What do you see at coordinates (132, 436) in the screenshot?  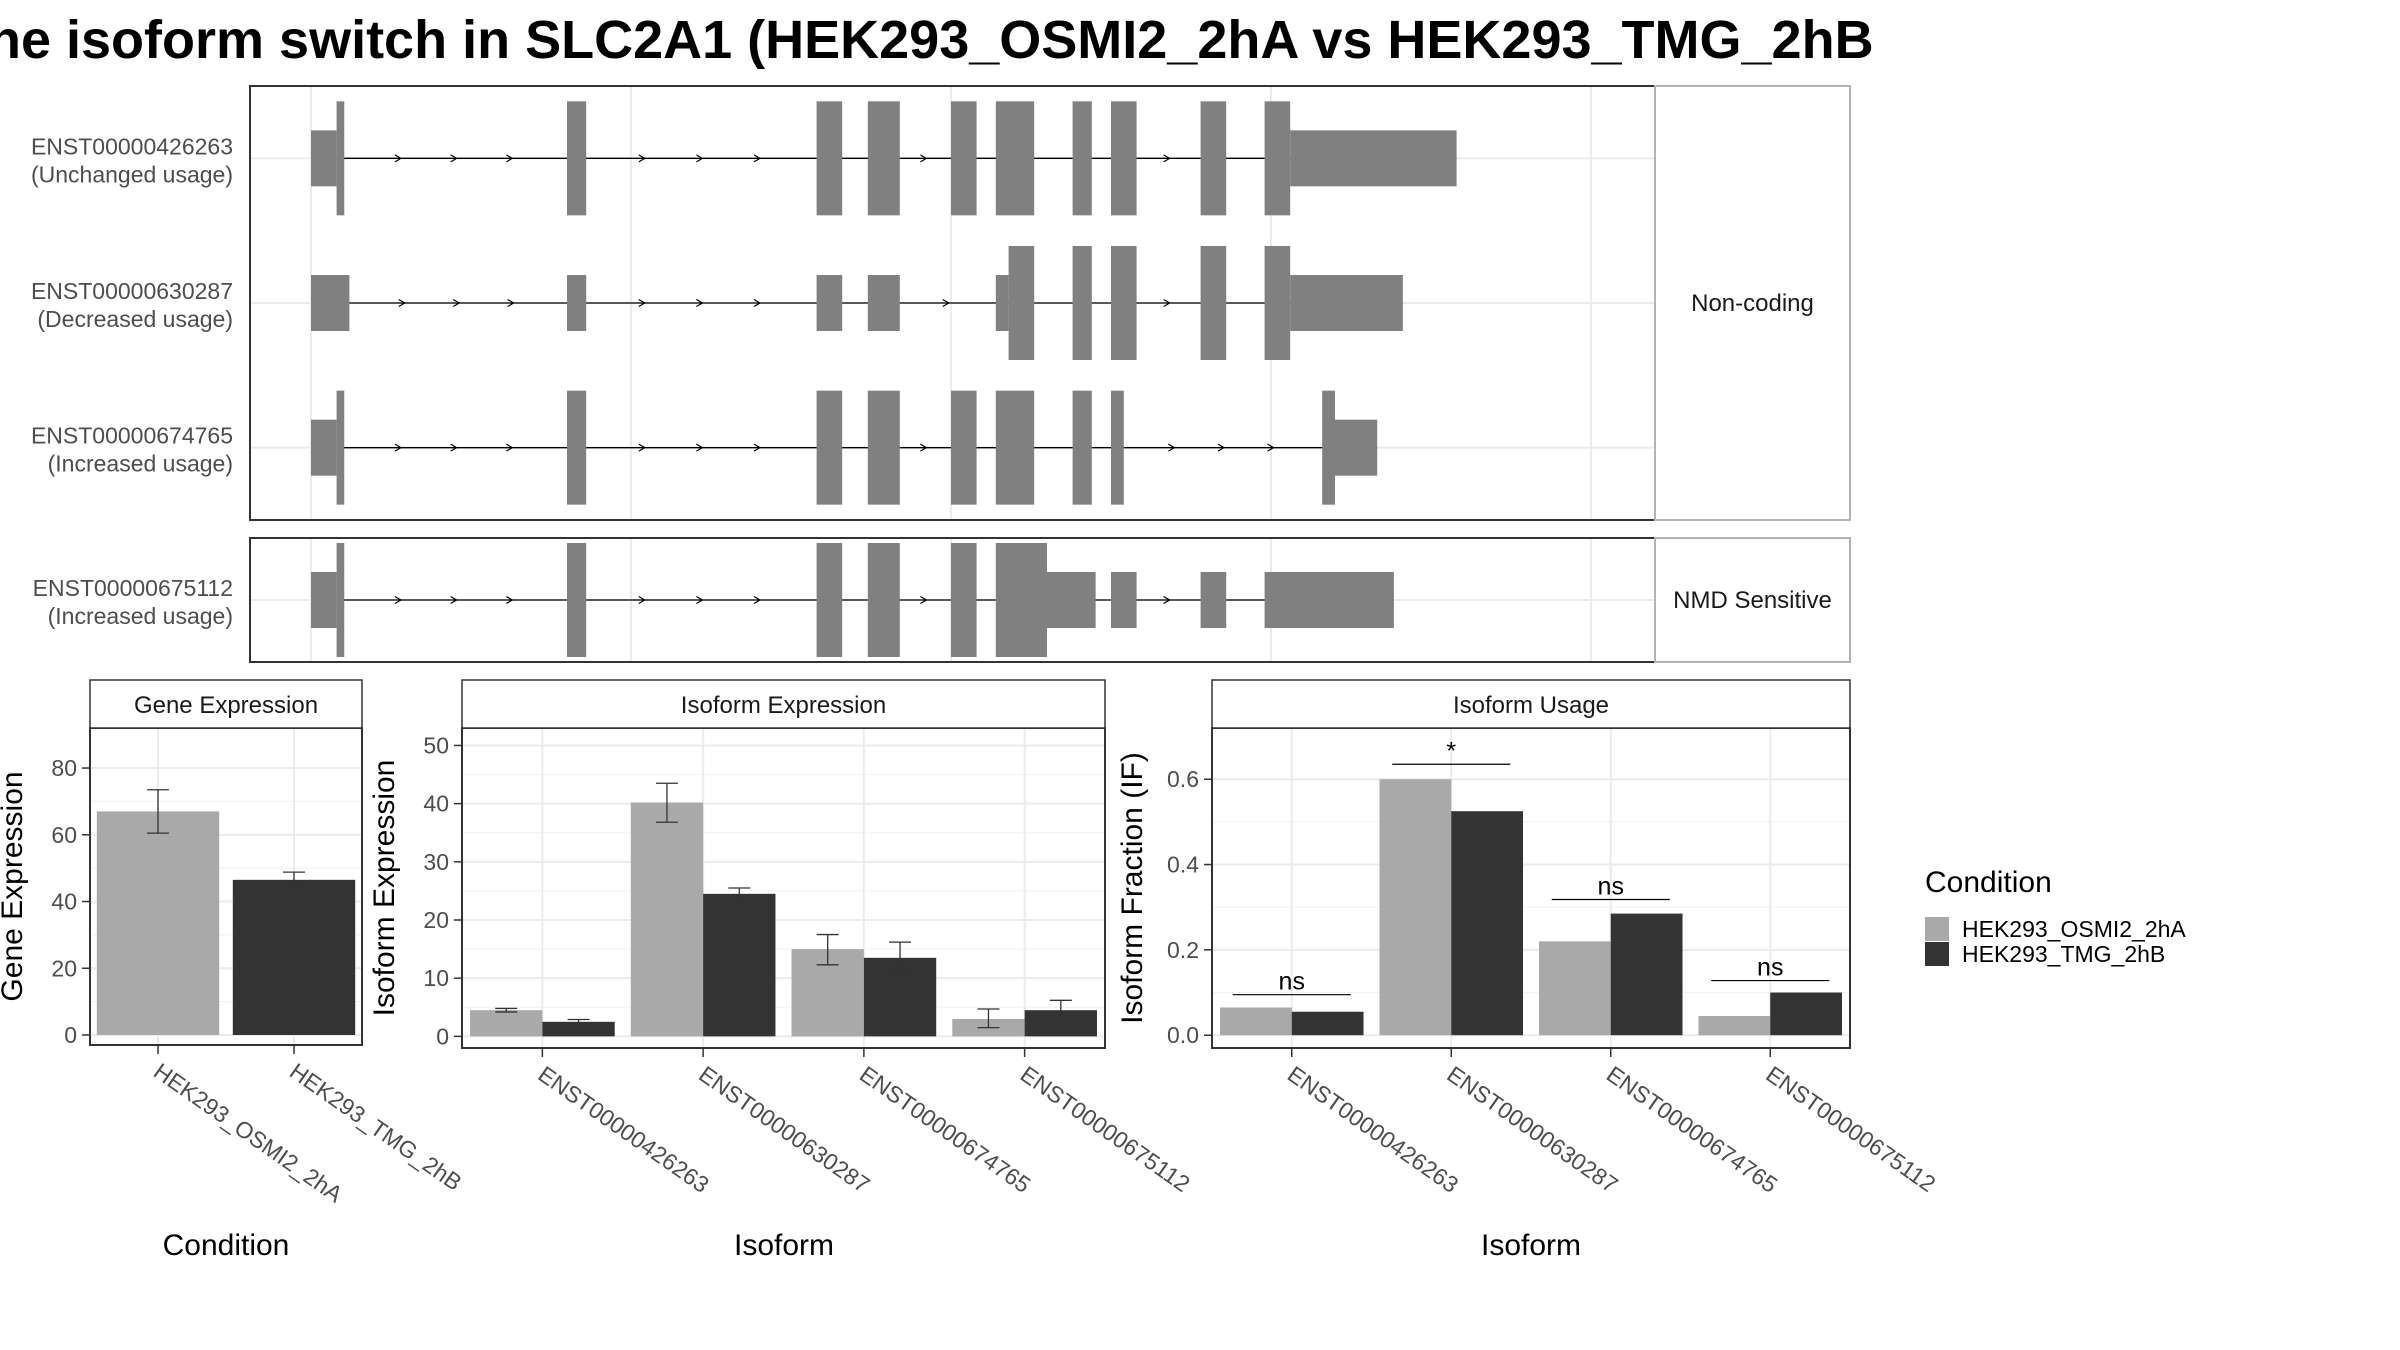 I see `transcript-id-label: ENST00000674765` at bounding box center [132, 436].